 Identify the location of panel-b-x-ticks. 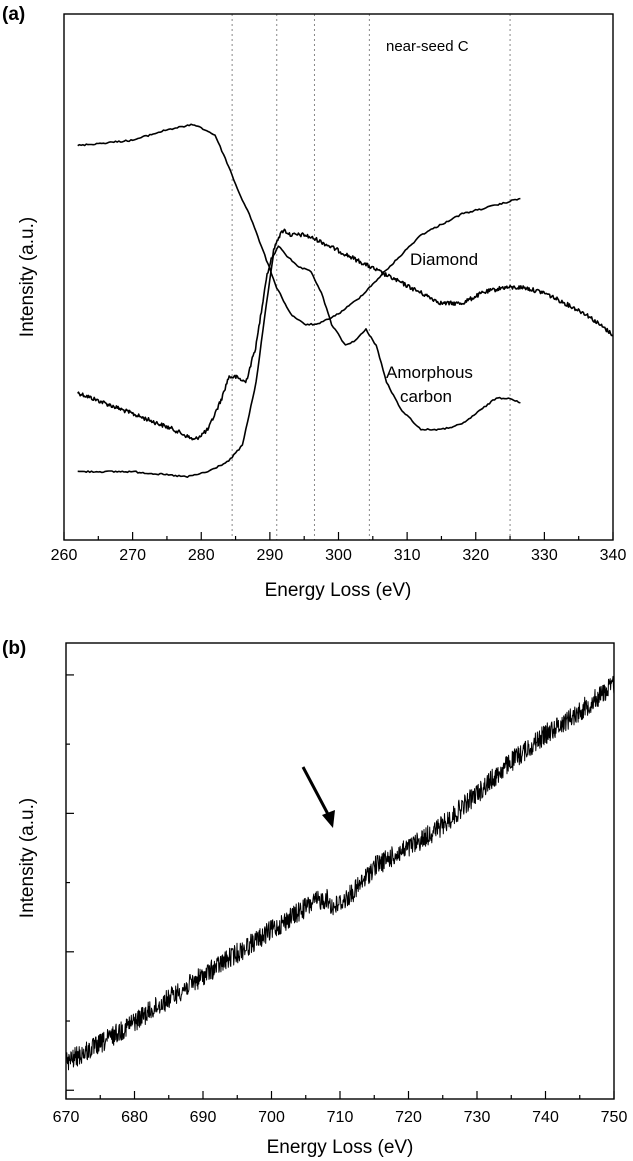
(340, 1095).